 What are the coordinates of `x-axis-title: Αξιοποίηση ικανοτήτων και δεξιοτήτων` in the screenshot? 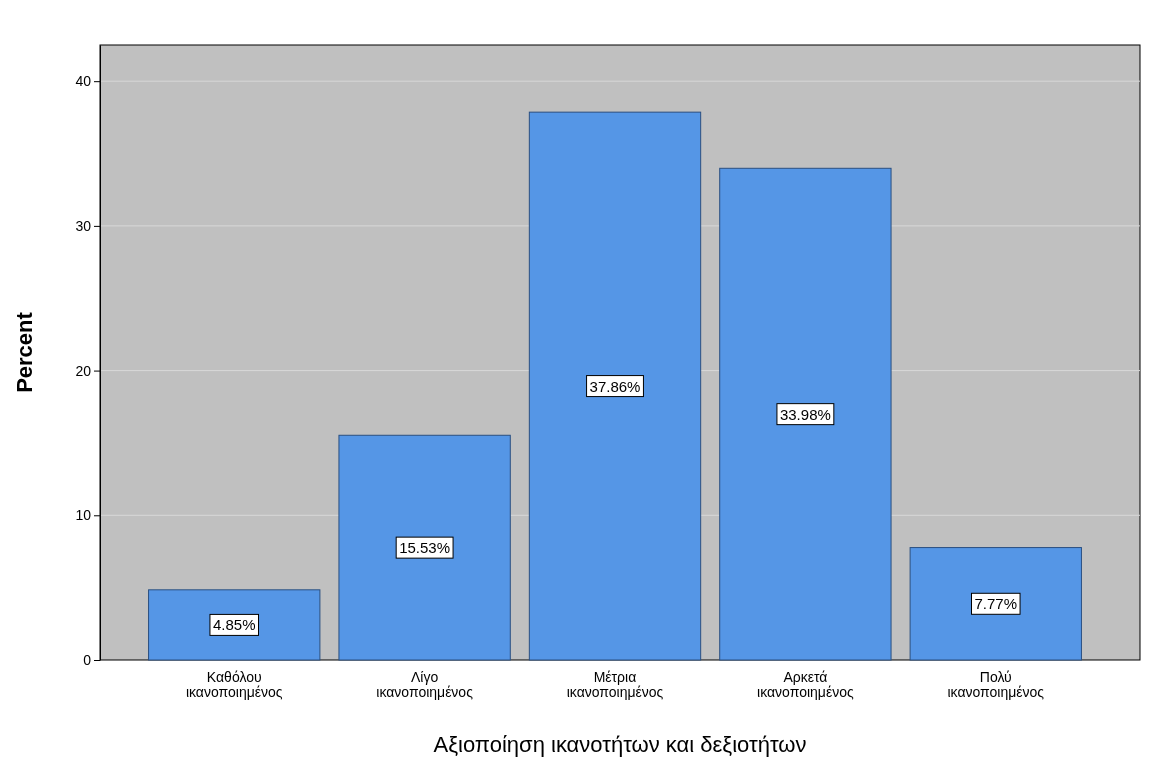 It's located at (620, 744).